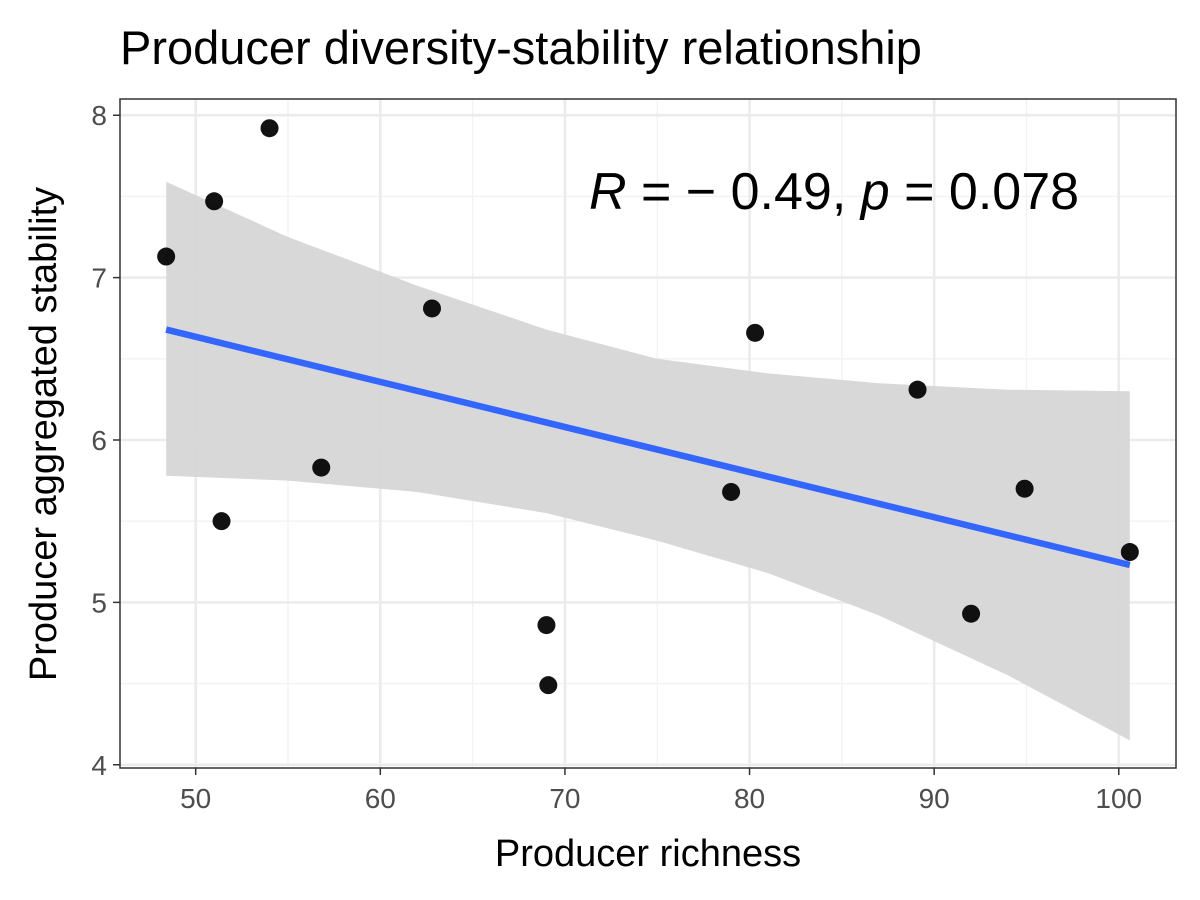 The image size is (1200, 900). What do you see at coordinates (749, 798) in the screenshot?
I see `x-tick-label: 80` at bounding box center [749, 798].